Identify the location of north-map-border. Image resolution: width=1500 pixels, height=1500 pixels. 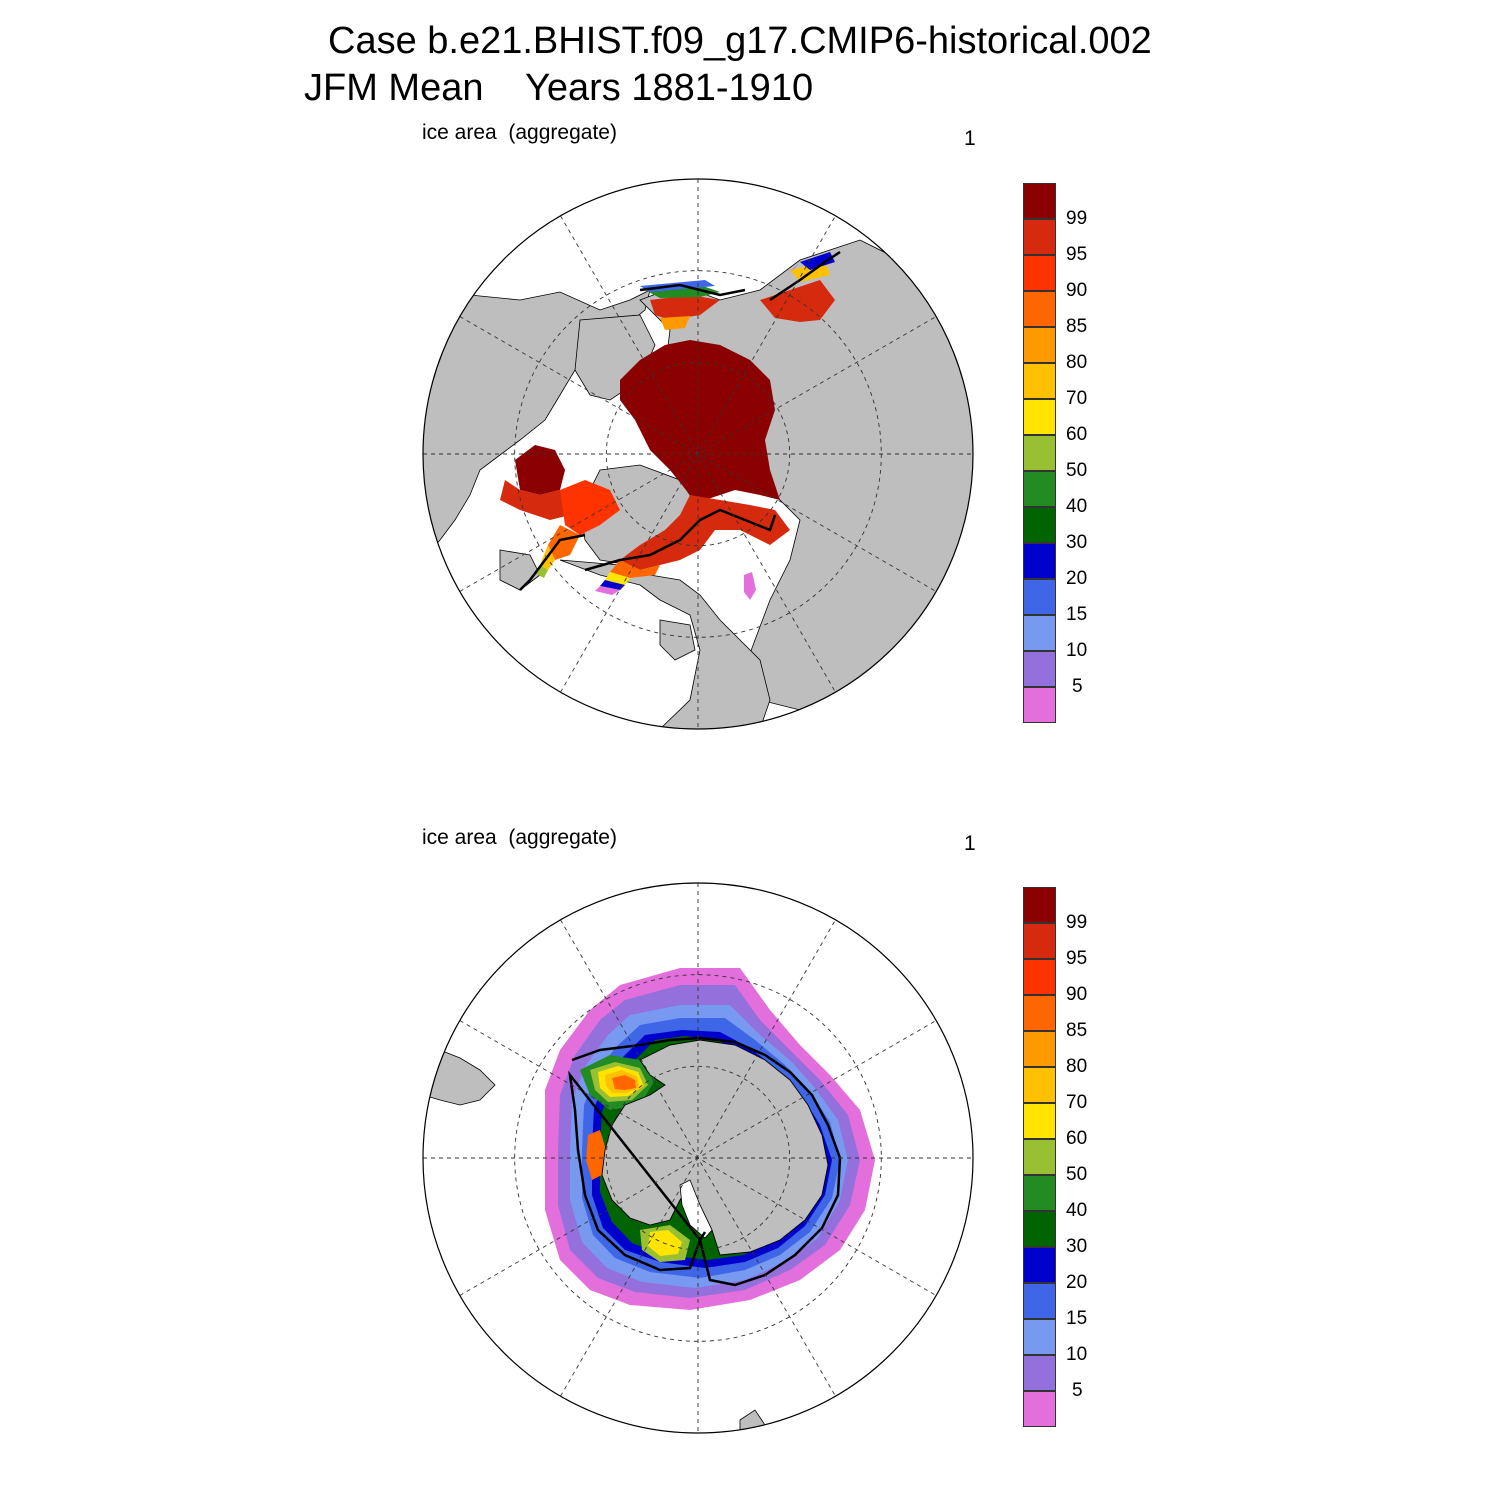
(698, 454).